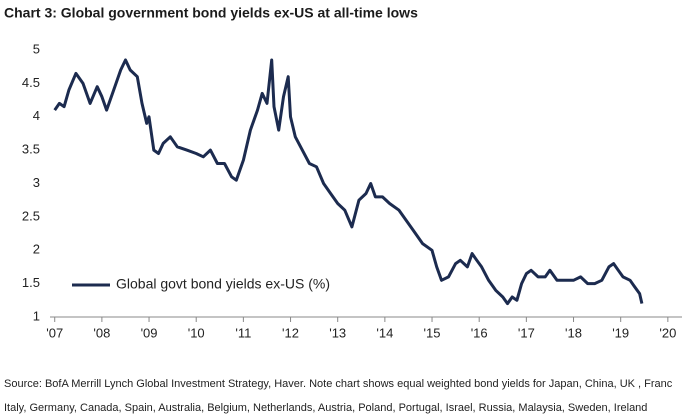 This screenshot has height=419, width=700. Describe the element at coordinates (479, 332) in the screenshot. I see `x-tick-label: '16` at that location.